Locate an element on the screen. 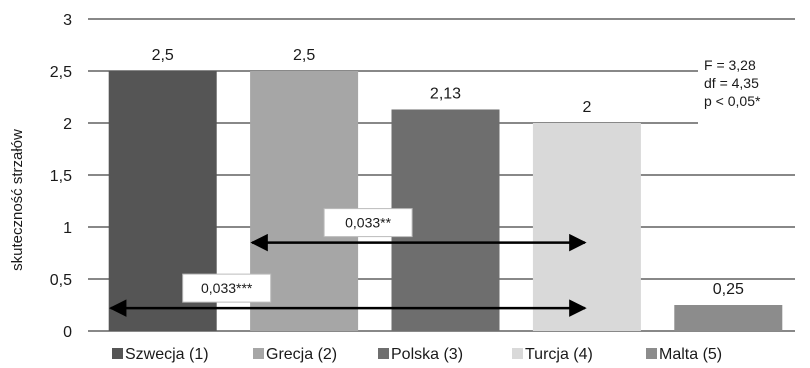 The width and height of the screenshot is (810, 368). comparison-label: 0,033** is located at coordinates (368, 223).